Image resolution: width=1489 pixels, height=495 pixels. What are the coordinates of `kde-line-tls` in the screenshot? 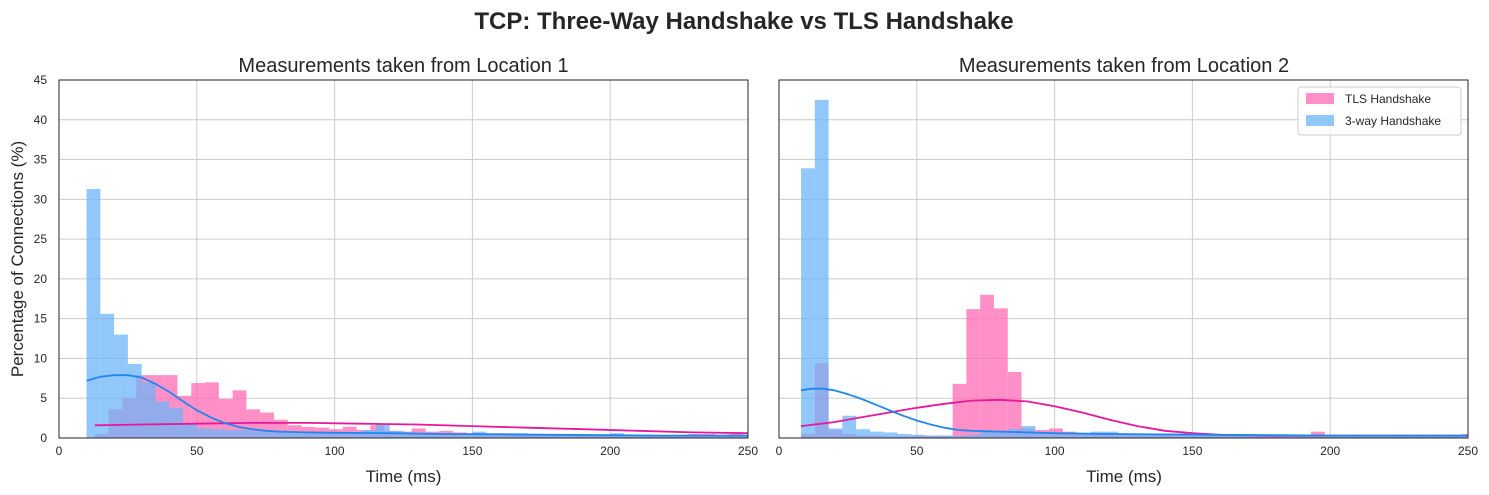 It's located at (421, 428).